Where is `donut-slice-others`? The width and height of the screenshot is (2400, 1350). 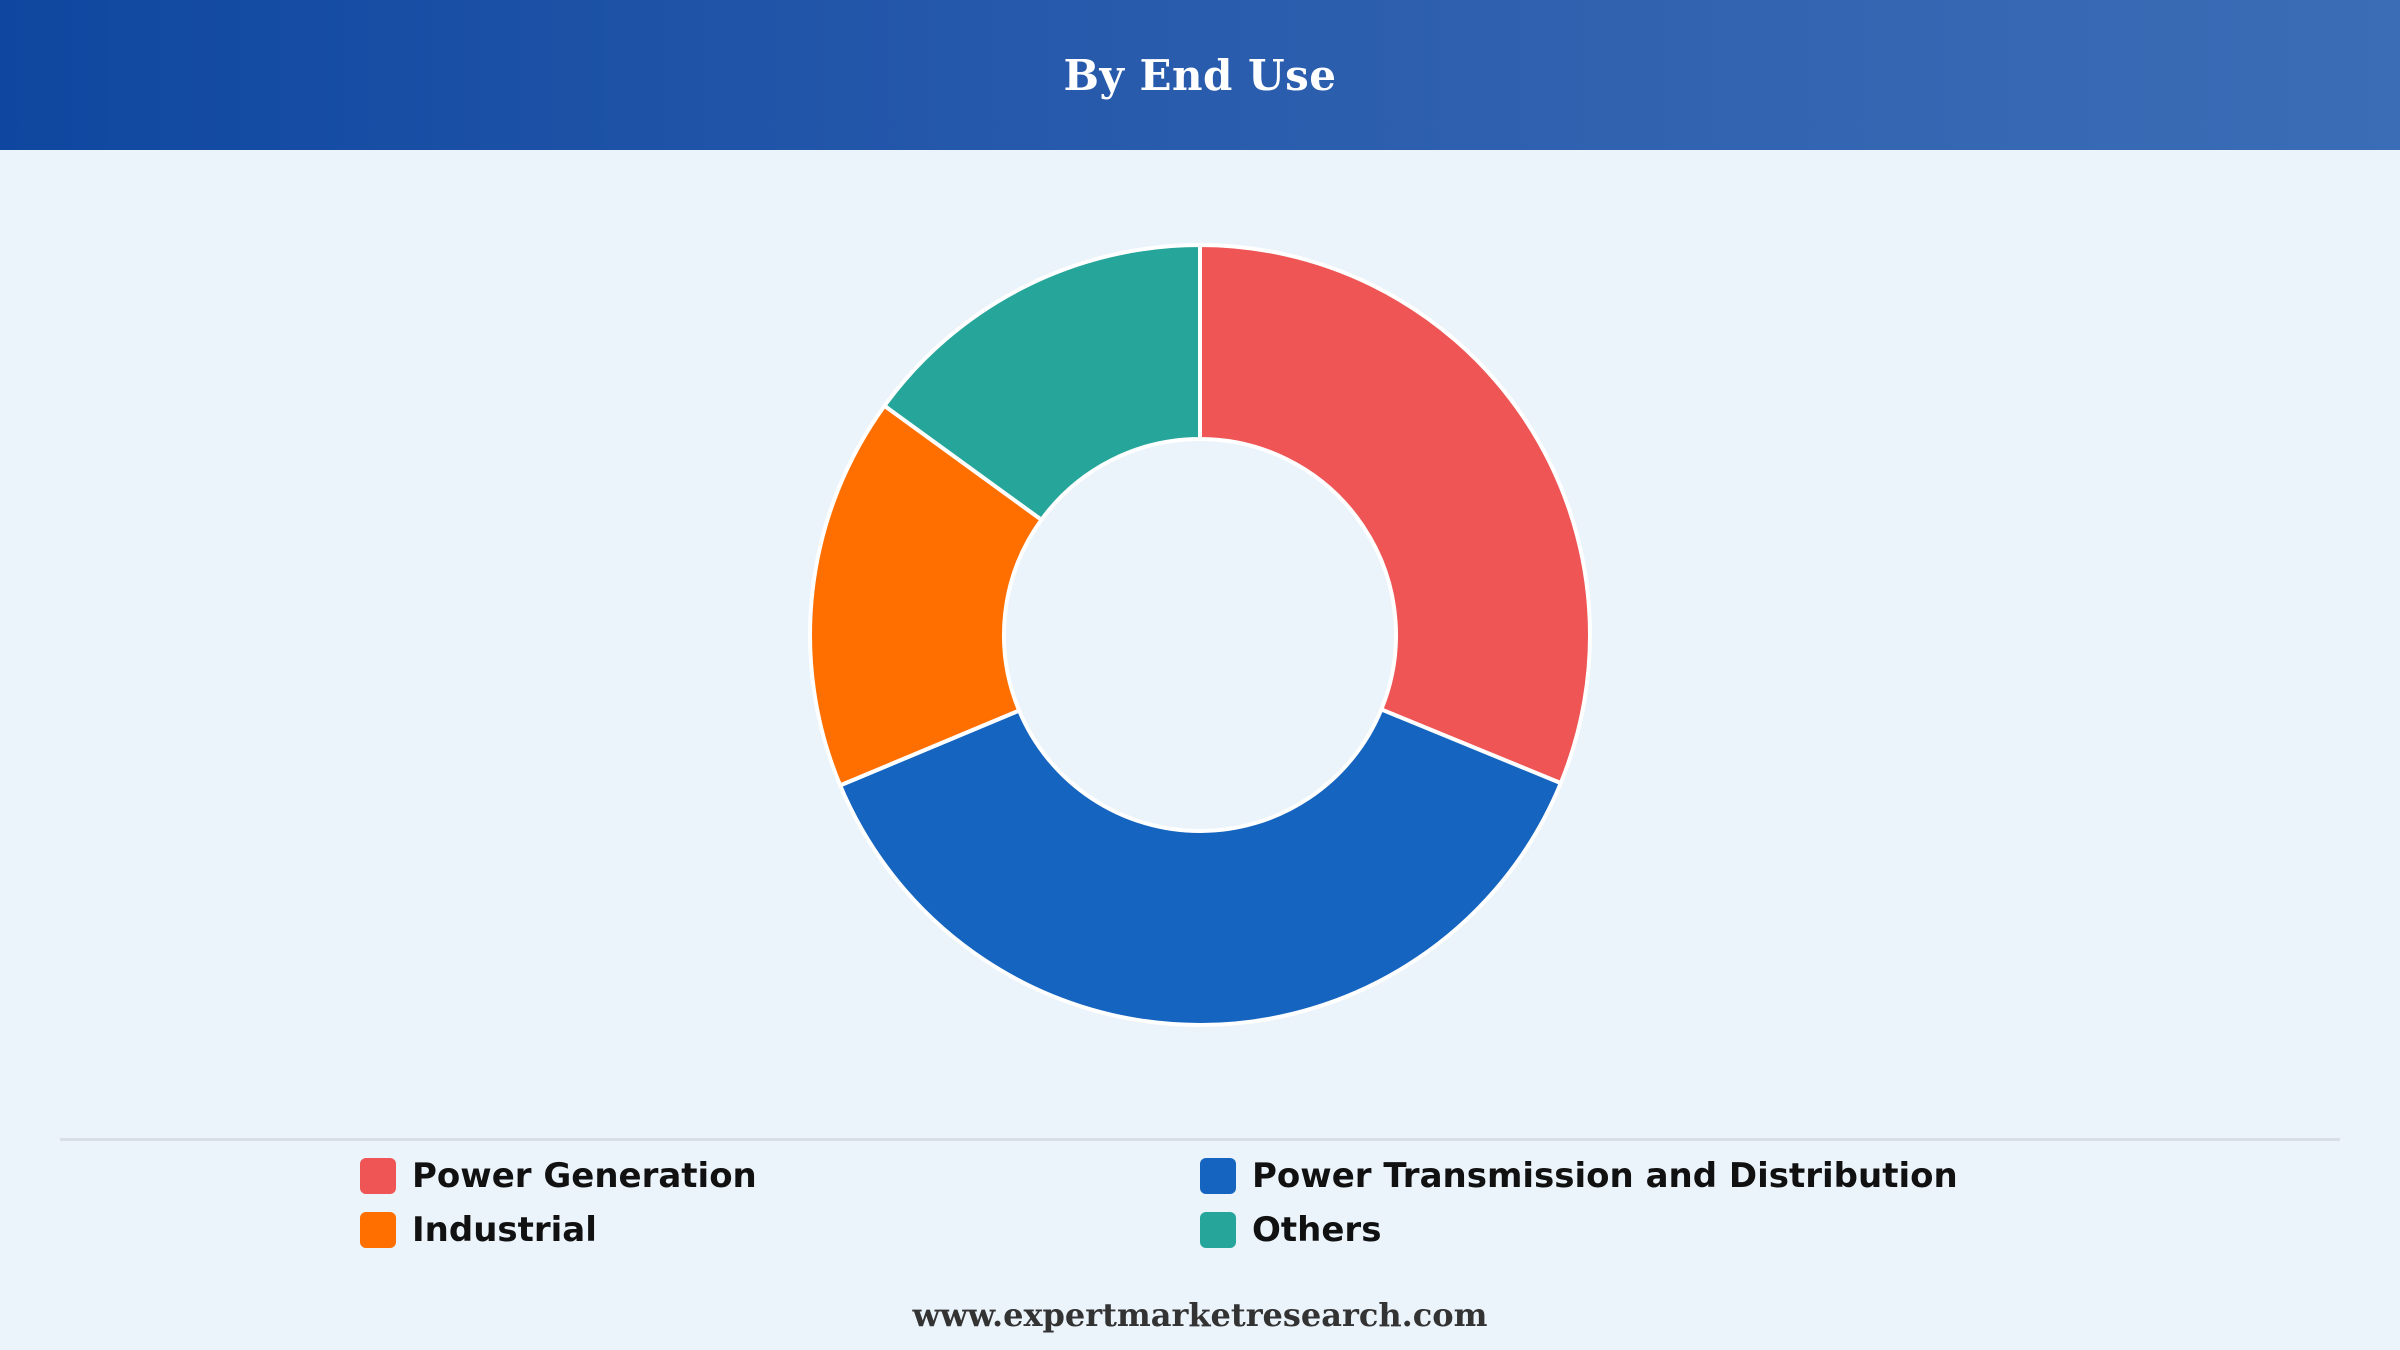 donut-slice-others is located at coordinates (1042, 382).